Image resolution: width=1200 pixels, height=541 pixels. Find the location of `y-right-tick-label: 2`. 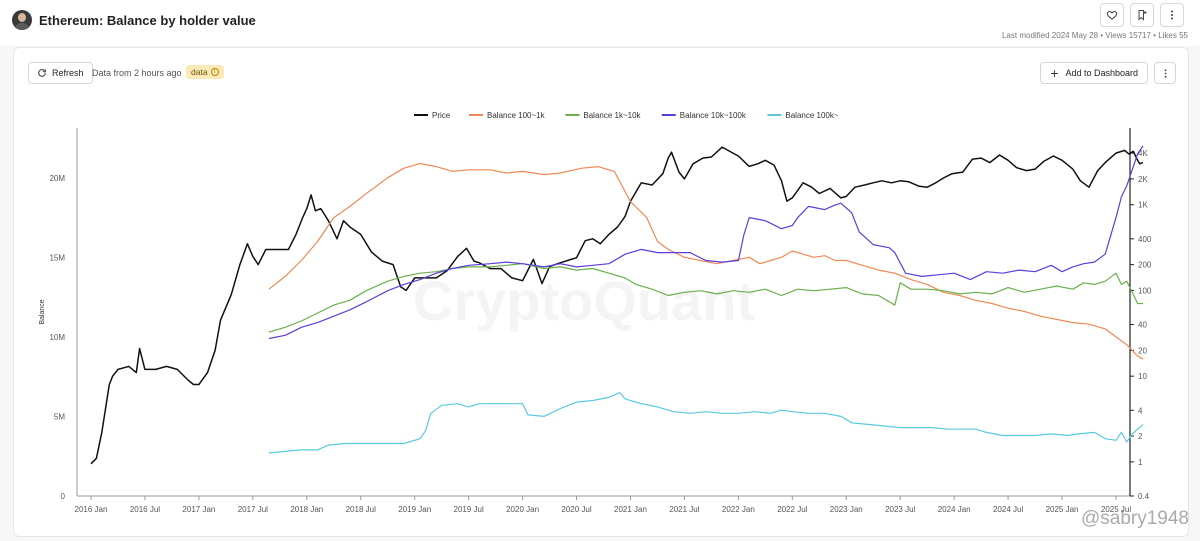

y-right-tick-label: 2 is located at coordinates (1140, 436).